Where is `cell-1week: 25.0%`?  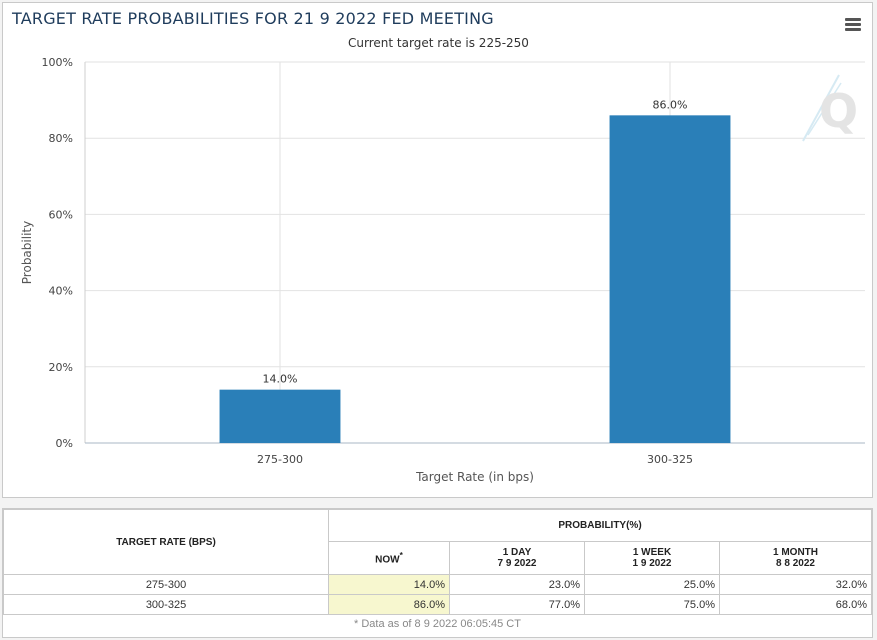
cell-1week: 25.0% is located at coordinates (652, 584).